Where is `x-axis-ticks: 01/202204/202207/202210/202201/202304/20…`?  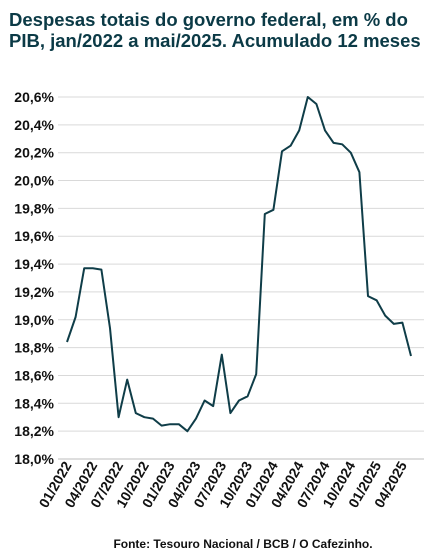
x-axis-ticks: 01/202204/202207/202210/202201/202304/20… is located at coordinates (222, 484).